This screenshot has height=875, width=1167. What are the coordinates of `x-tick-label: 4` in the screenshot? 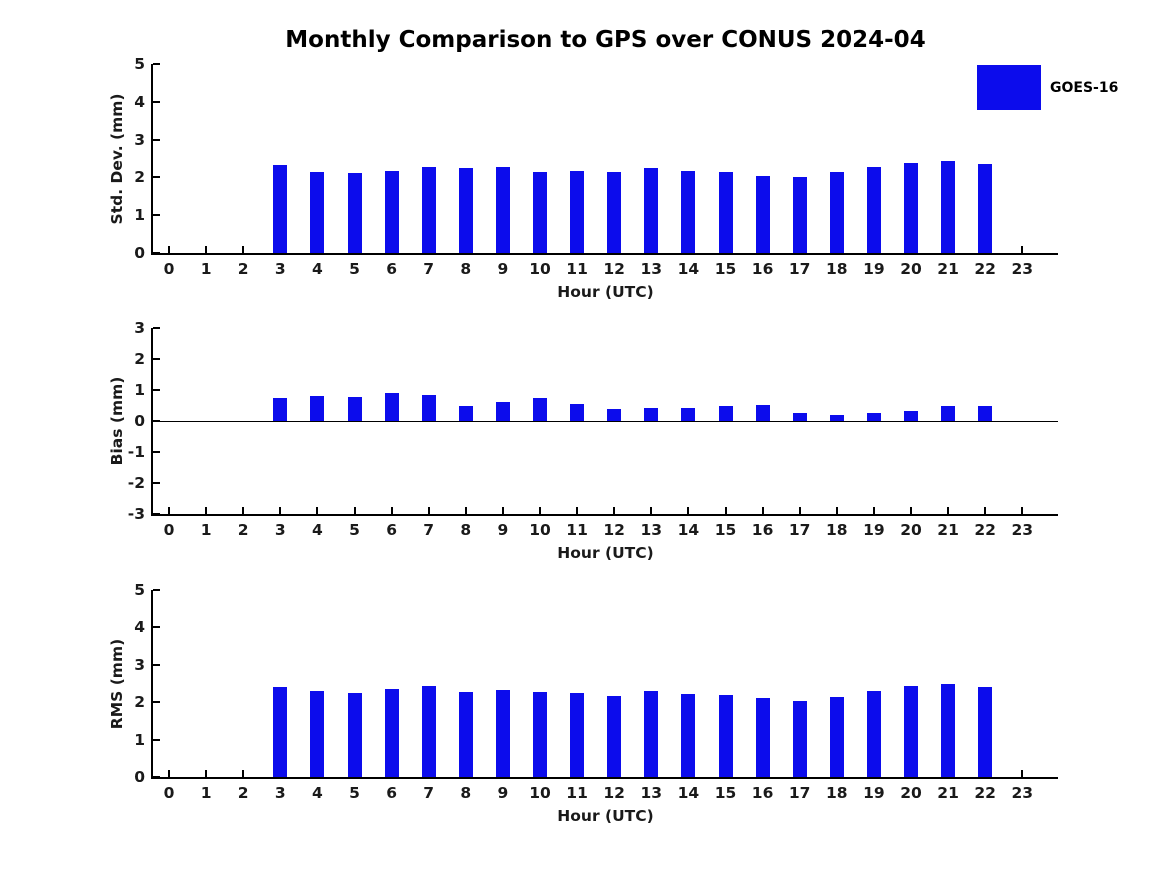 It's located at (317, 793).